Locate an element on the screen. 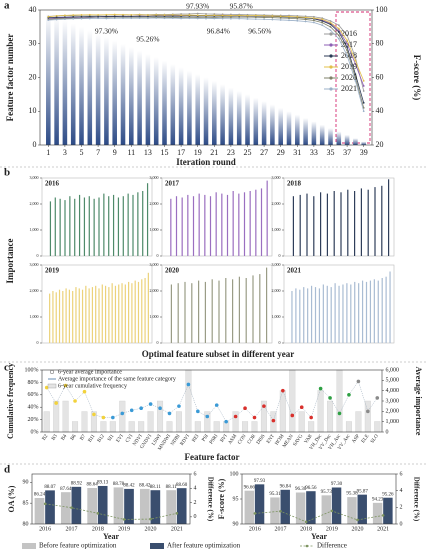 This screenshot has width=427, height=550. y-axis-title: OA (%) is located at coordinates (11, 498).